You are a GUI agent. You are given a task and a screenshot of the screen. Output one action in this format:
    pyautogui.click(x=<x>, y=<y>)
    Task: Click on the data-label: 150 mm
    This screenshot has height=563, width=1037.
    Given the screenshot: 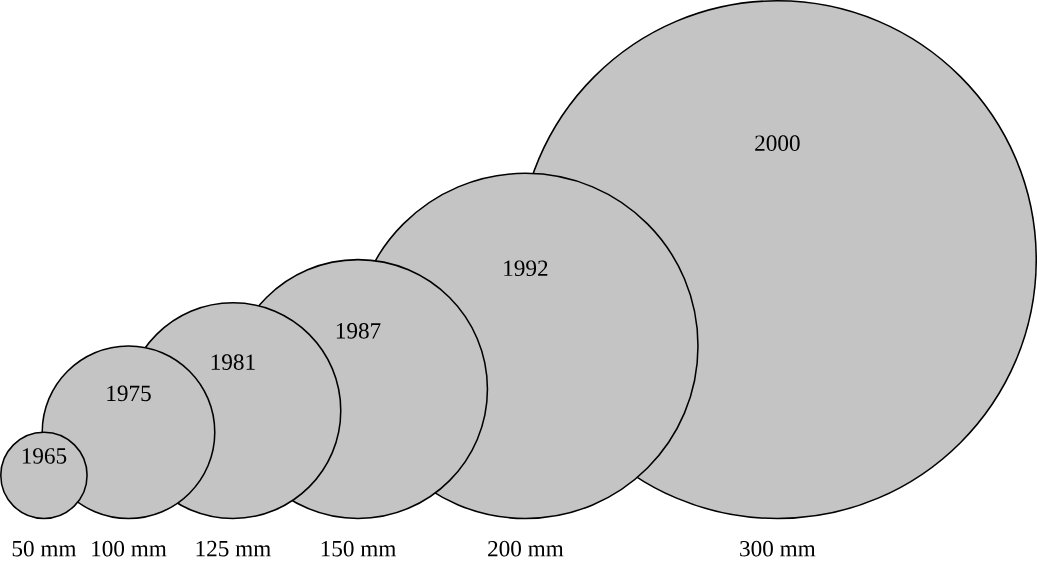 What is the action you would take?
    pyautogui.click(x=358, y=548)
    